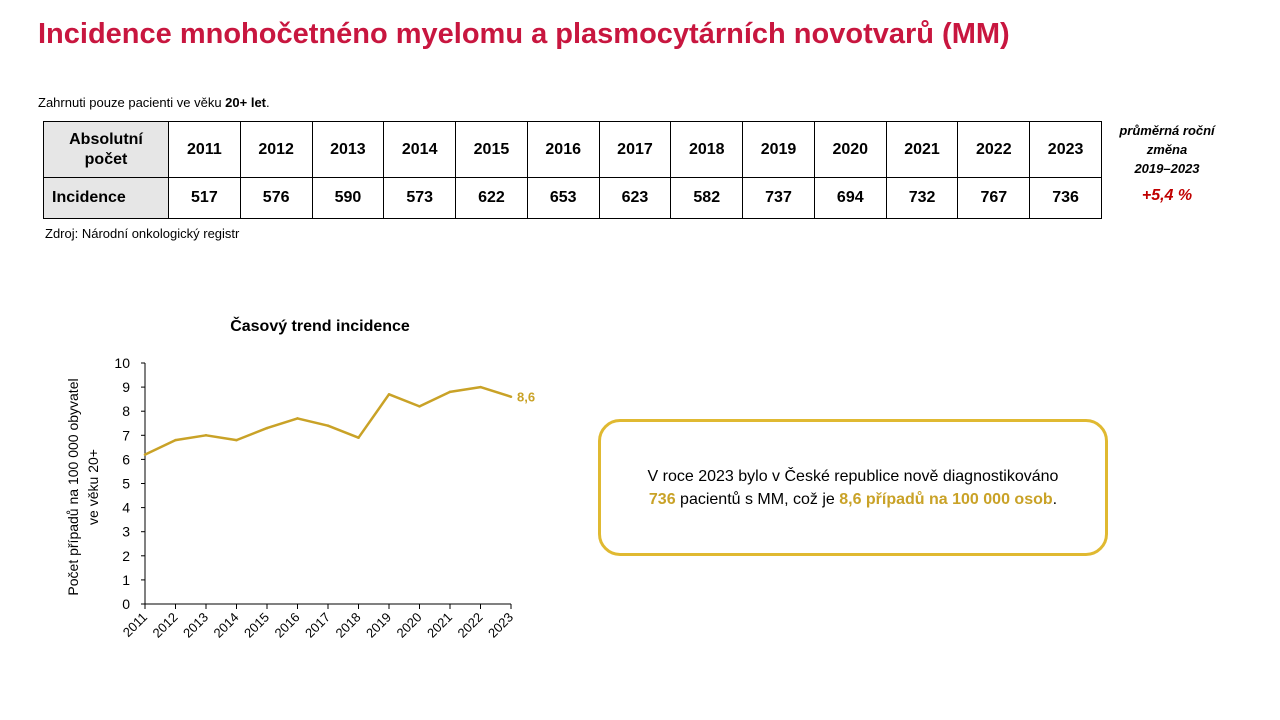  Describe the element at coordinates (850, 198) in the screenshot. I see `value-cell: 694` at that location.